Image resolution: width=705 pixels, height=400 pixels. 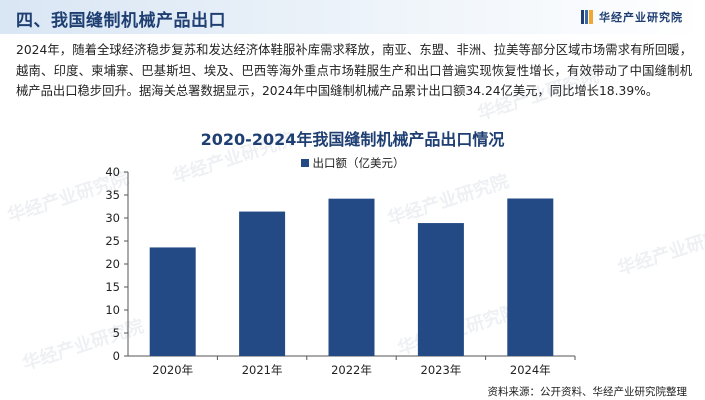 I want to click on y-tick-label: 25, so click(x=112, y=241).